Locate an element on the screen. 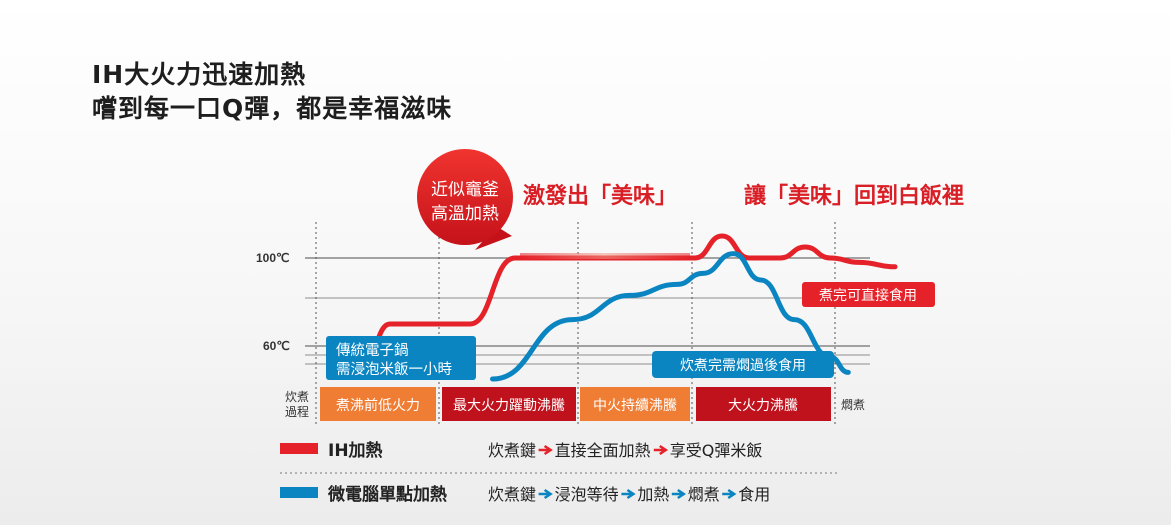  y-tick-100: 100℃ is located at coordinates (273, 258).